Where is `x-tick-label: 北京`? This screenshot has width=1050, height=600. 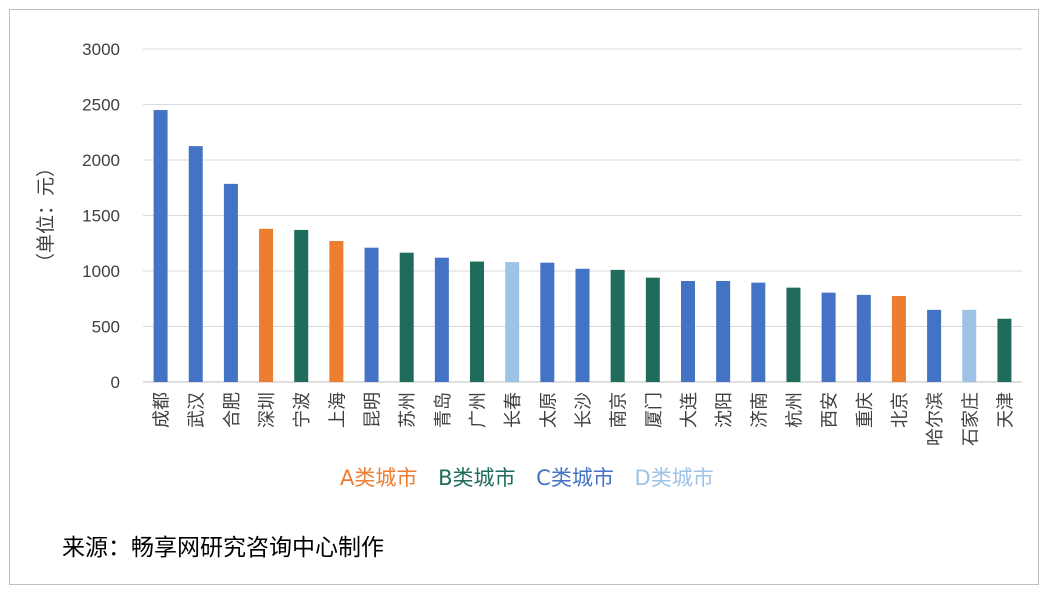
x-tick-label: 北京 is located at coordinates (900, 410).